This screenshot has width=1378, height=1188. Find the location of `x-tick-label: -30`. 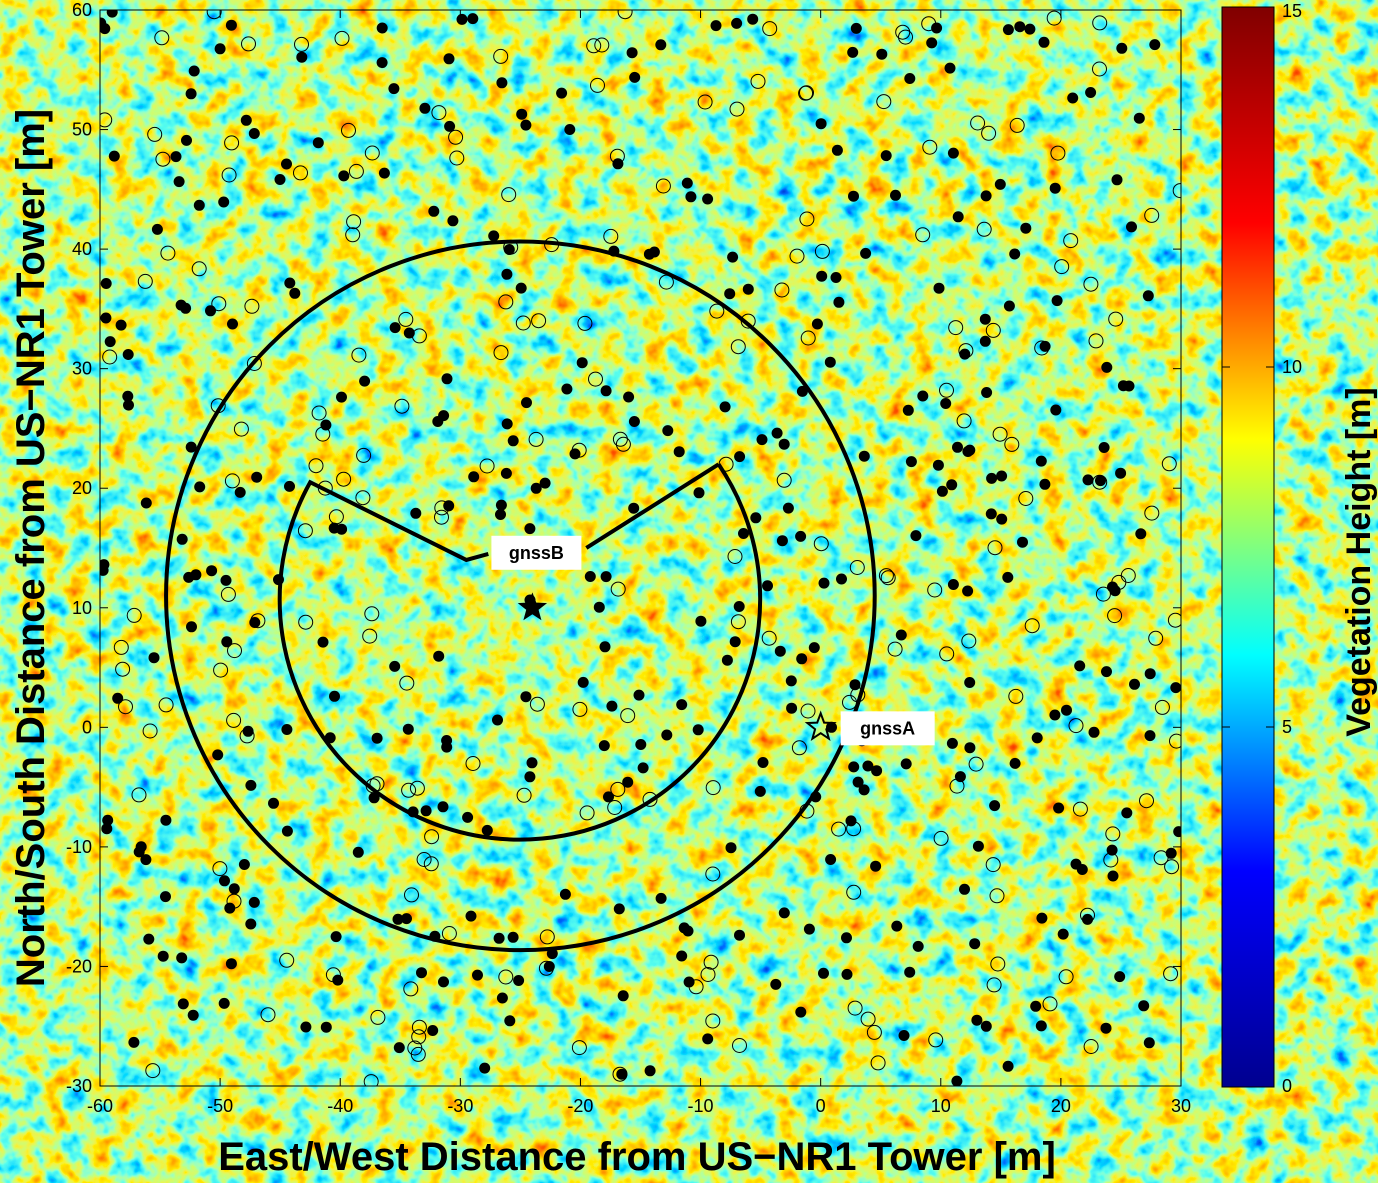

x-tick-label: -30 is located at coordinates (460, 1106).